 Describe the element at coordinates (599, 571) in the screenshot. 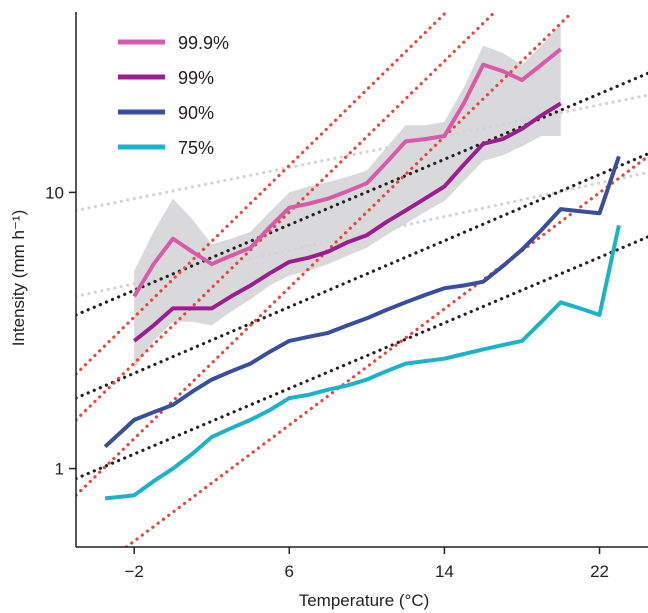

I see `x-tick-label-3: 22` at that location.